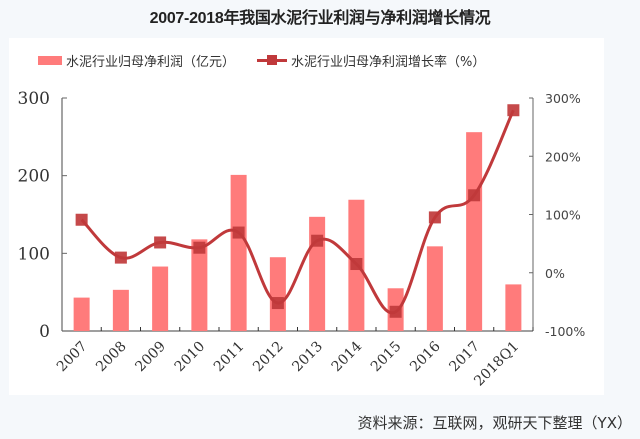 The image size is (640, 439). I want to click on x-axis-label: 2014, so click(347, 356).